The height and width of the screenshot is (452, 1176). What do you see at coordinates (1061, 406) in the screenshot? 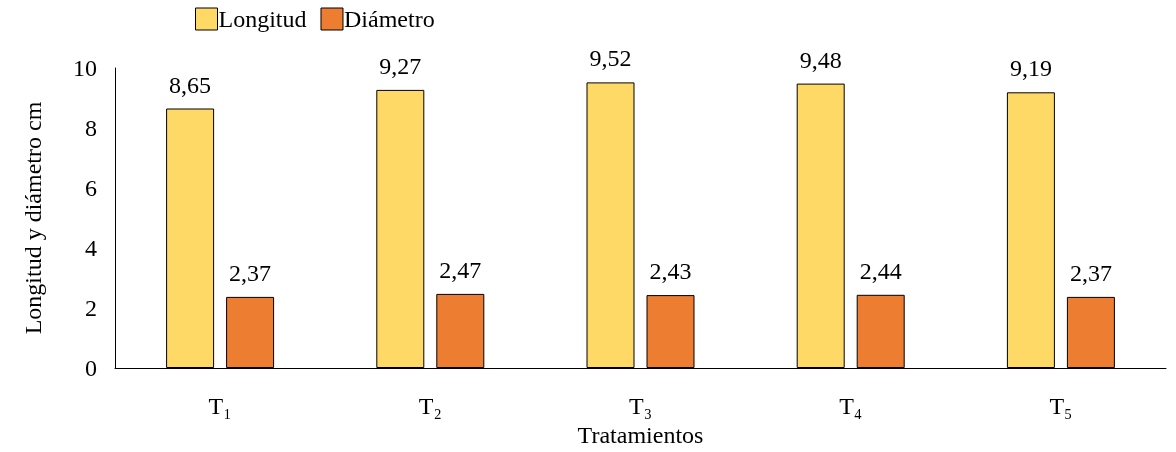
I see `x-tick-label: T₅` at bounding box center [1061, 406].